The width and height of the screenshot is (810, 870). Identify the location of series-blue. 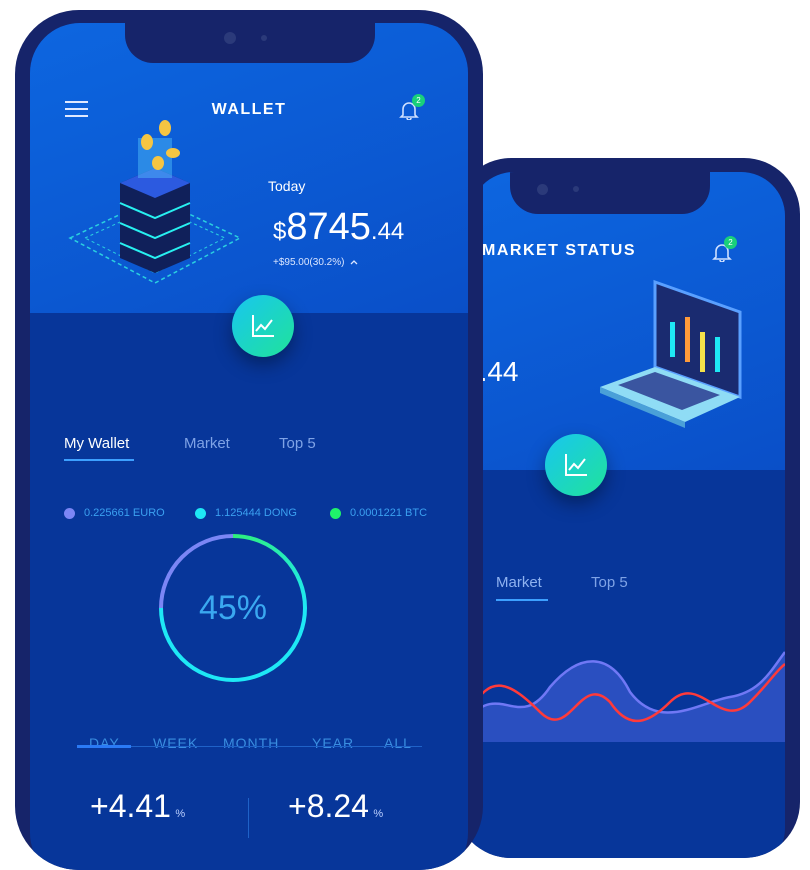
(627, 684).